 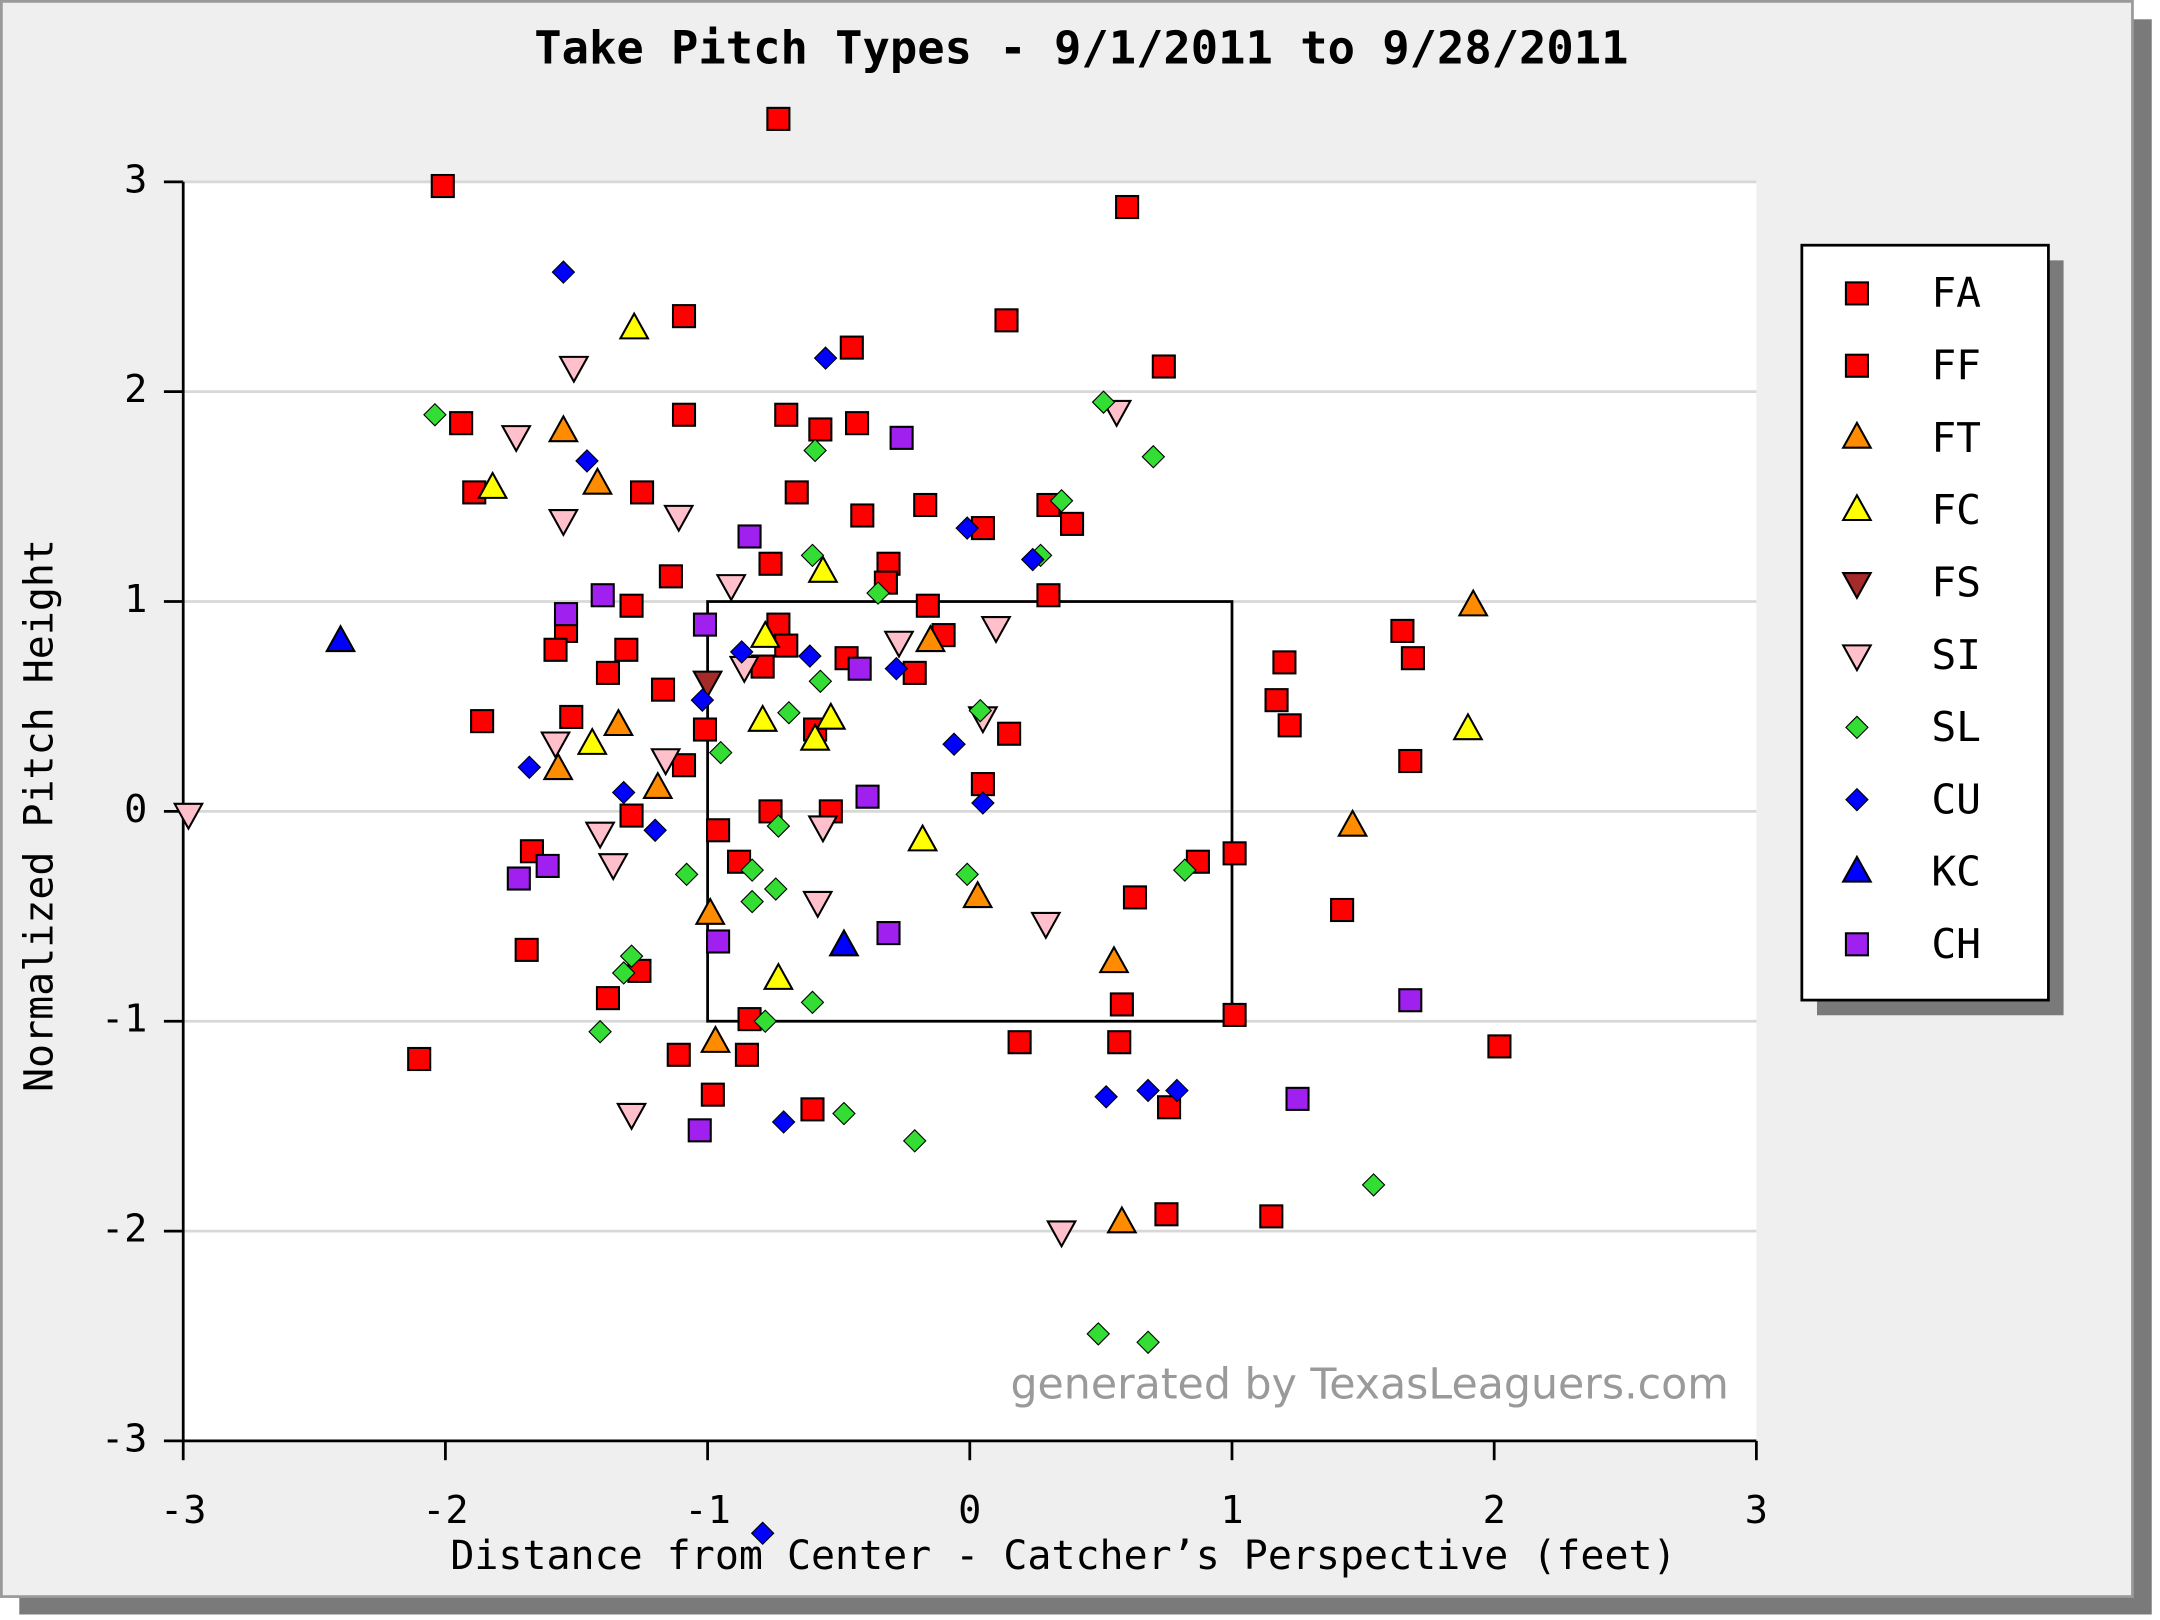 I want to click on y-tick-label: 0, so click(x=135, y=809).